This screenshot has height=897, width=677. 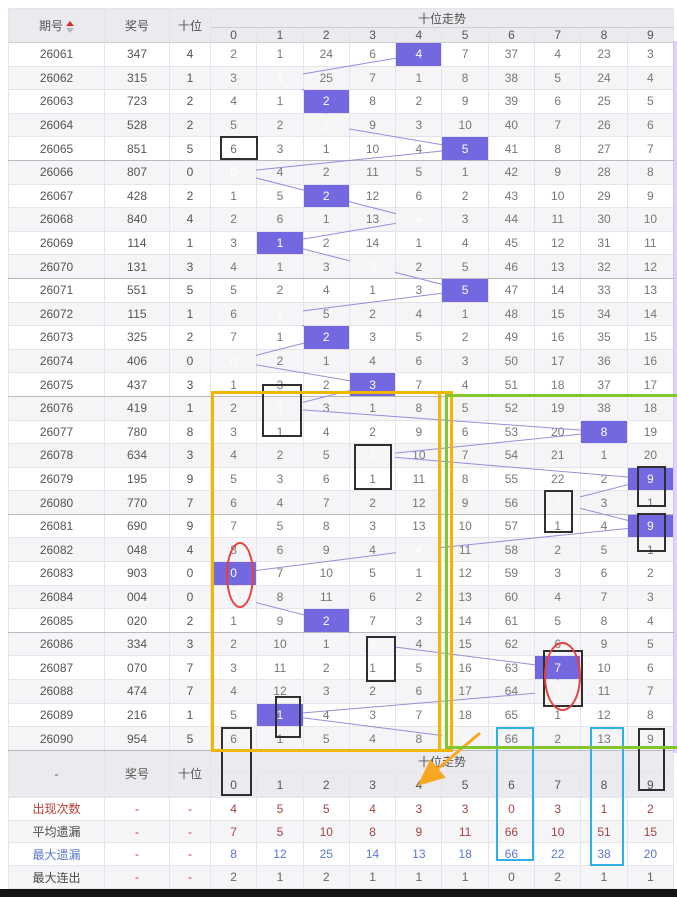 I want to click on omission-cell: 18, so click(x=465, y=715).